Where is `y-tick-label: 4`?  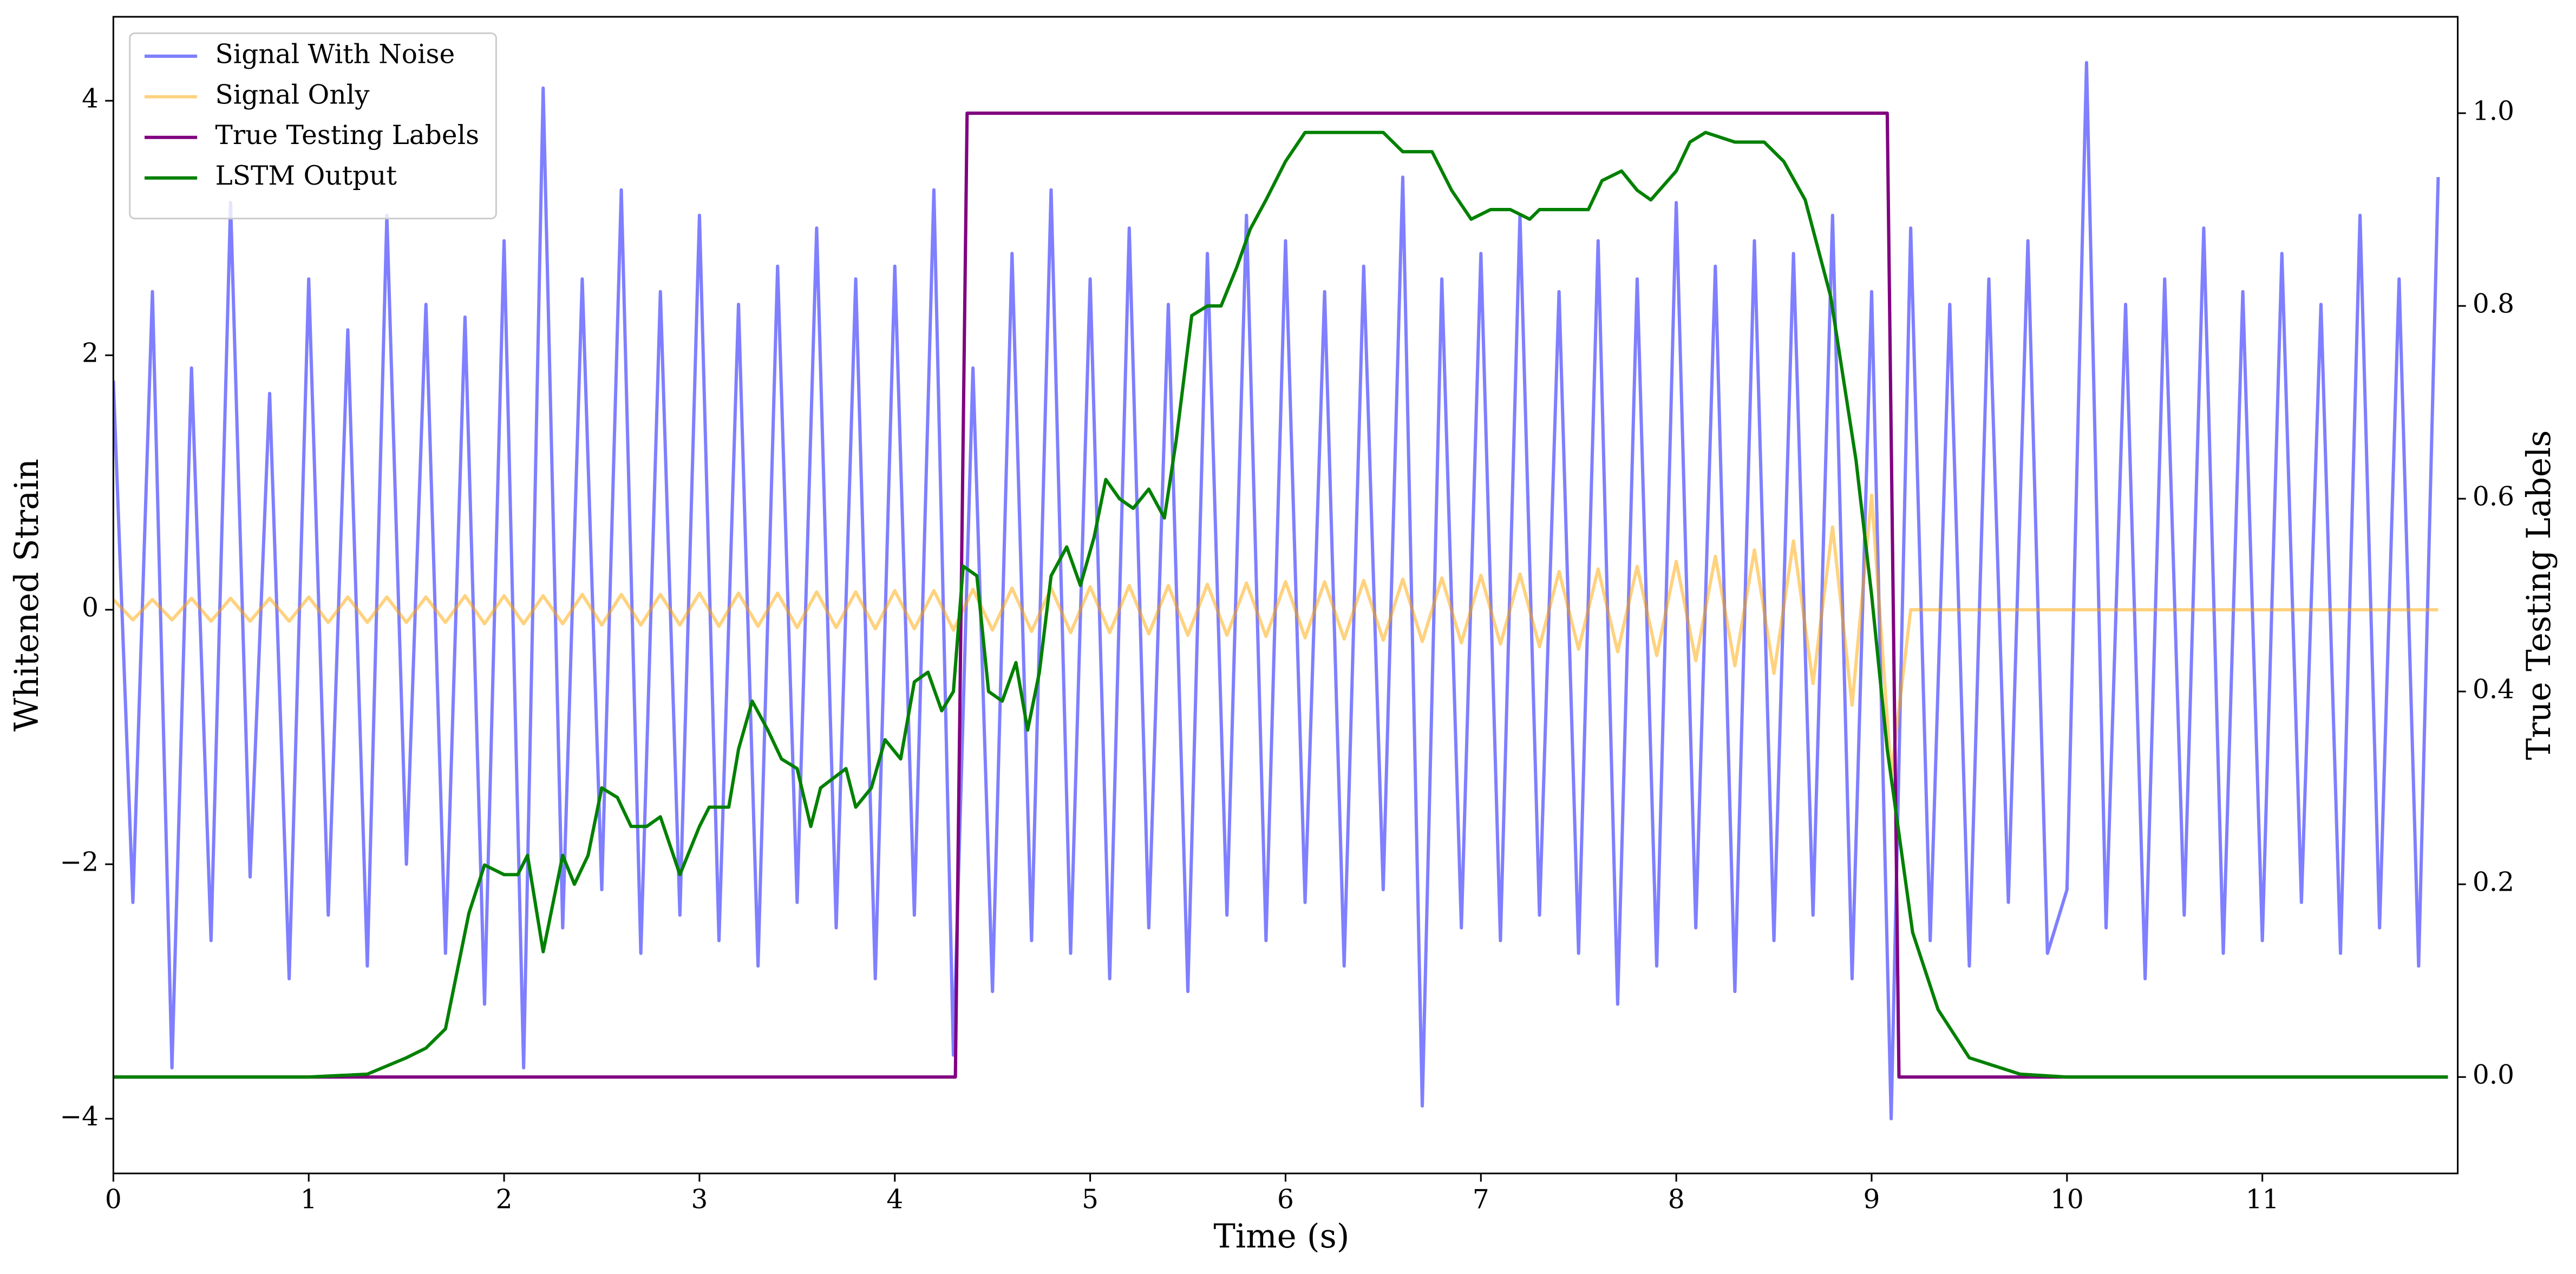 y-tick-label: 4 is located at coordinates (90, 99).